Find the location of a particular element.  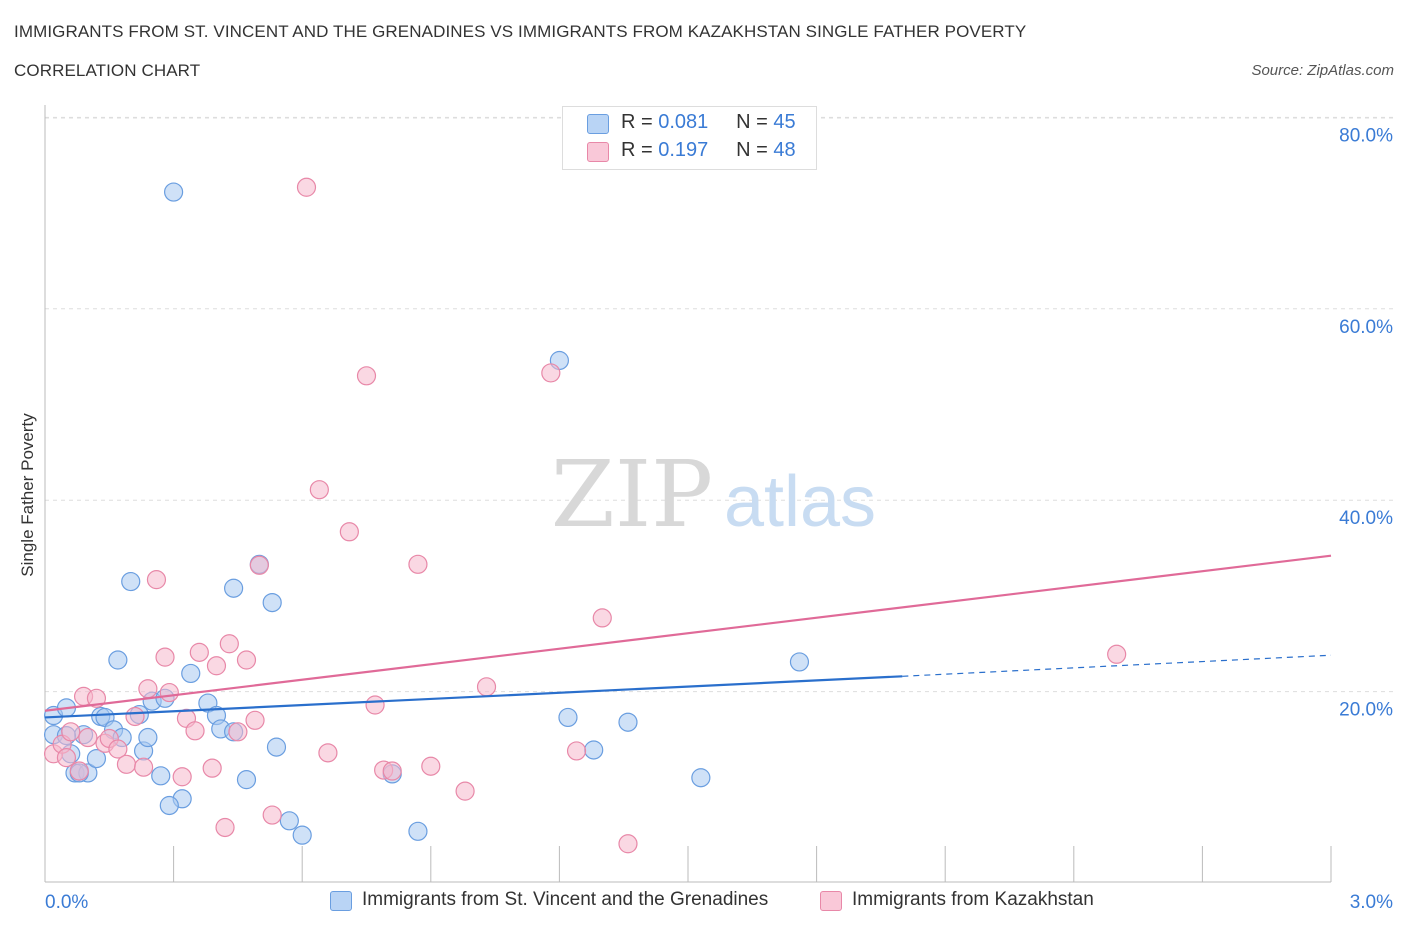

y-tick-label: 20.0% is located at coordinates (1366, 710).